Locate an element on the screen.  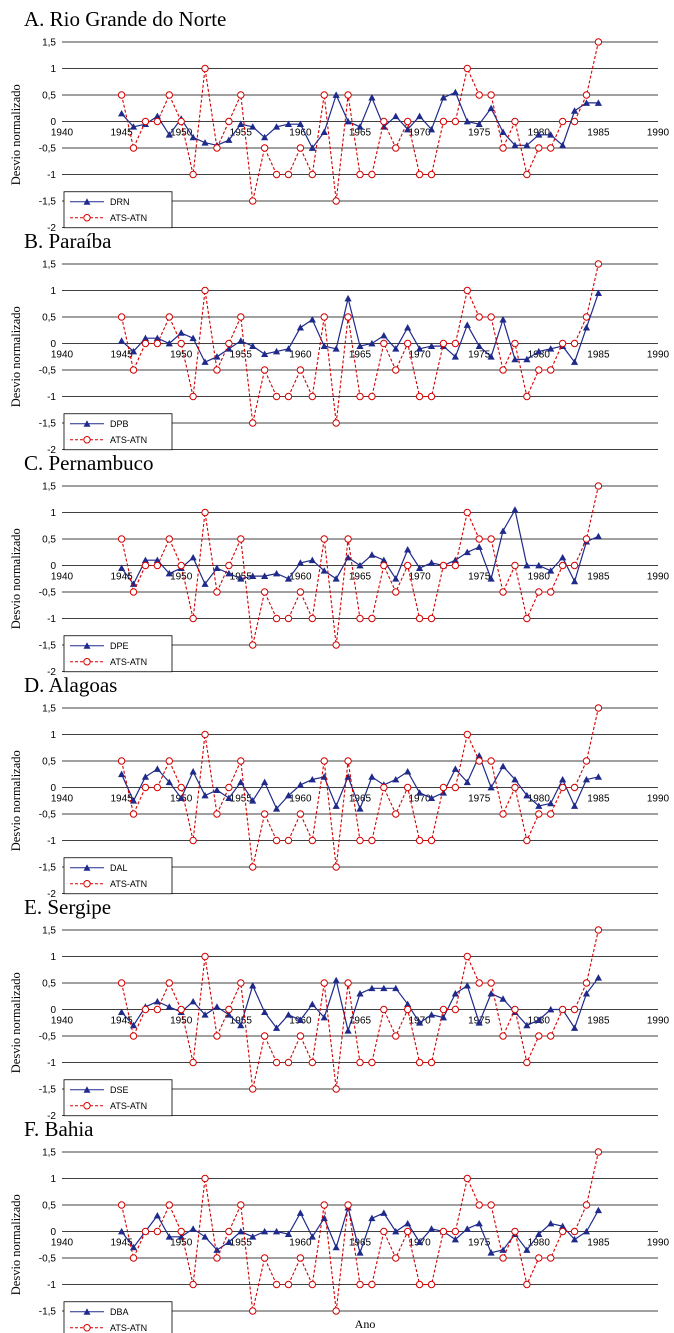
x-tick-label: 1960 is located at coordinates (300, 133).